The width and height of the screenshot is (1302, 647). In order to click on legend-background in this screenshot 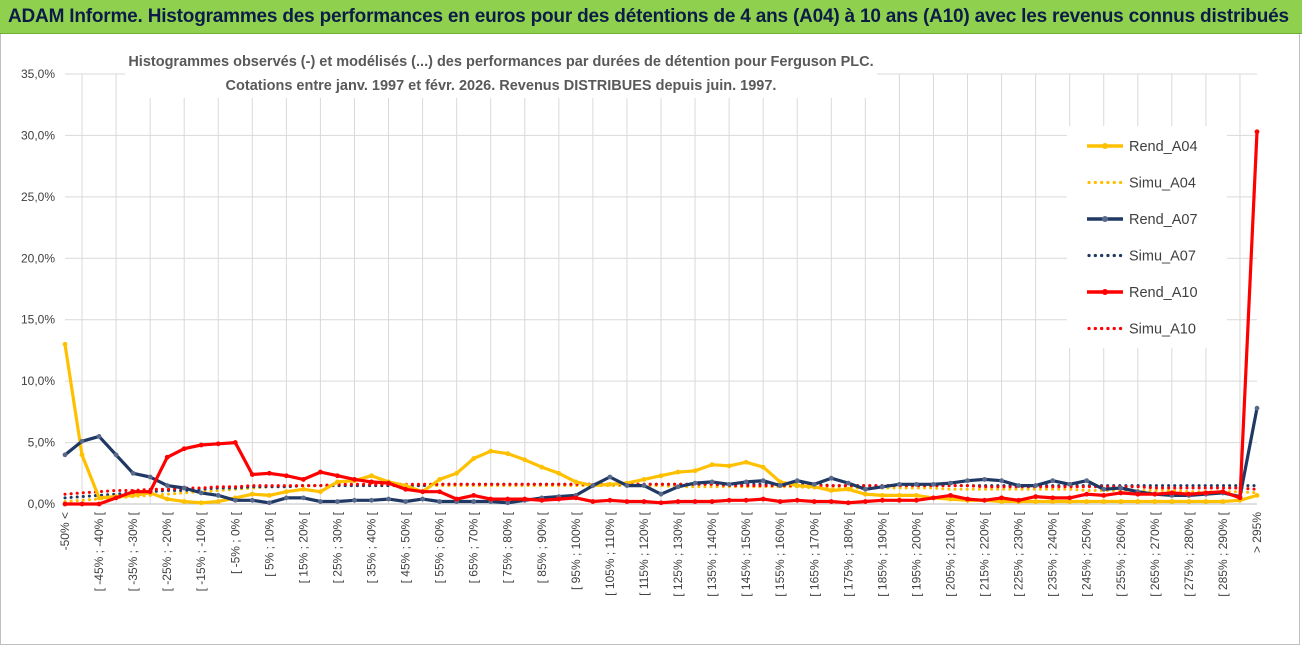, I will do `click(1147, 237)`.